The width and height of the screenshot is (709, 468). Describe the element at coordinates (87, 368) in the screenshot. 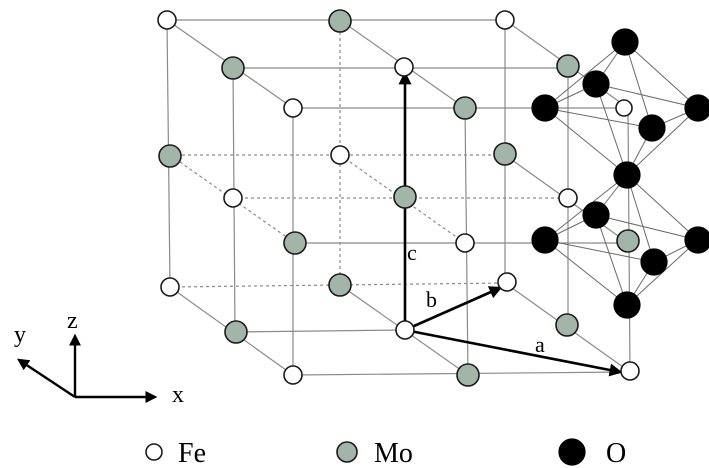

I see `coordinate-axes` at that location.